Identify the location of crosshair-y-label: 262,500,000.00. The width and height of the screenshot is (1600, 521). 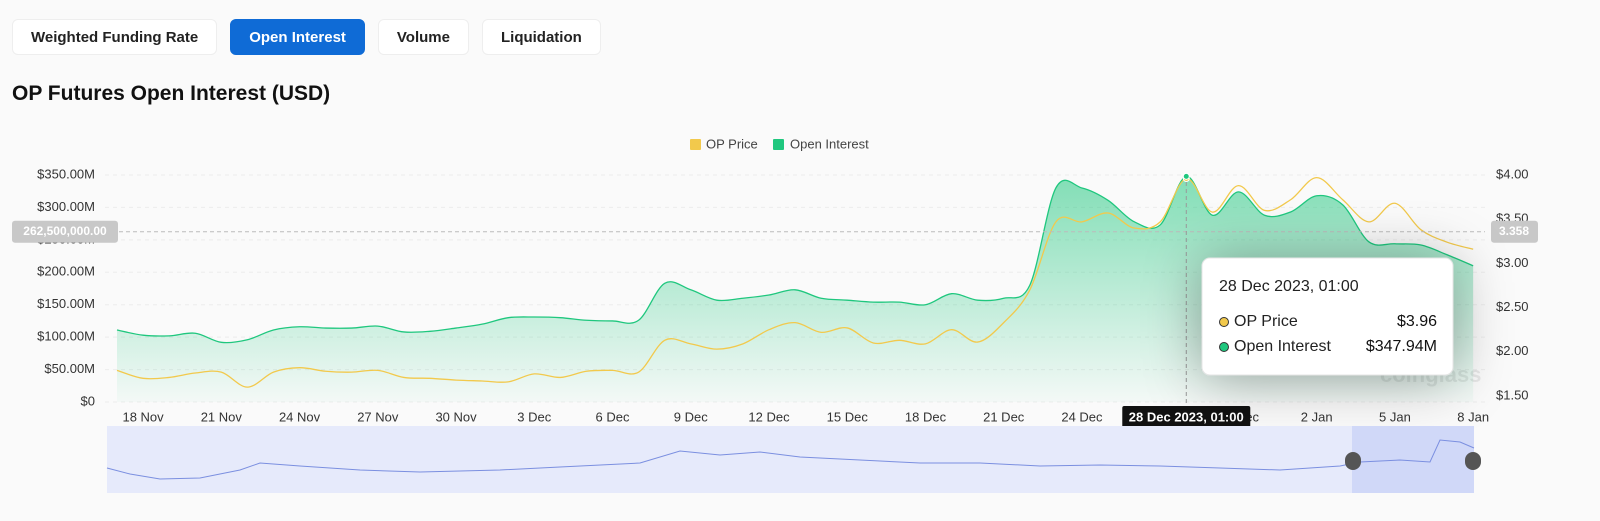
(65, 231).